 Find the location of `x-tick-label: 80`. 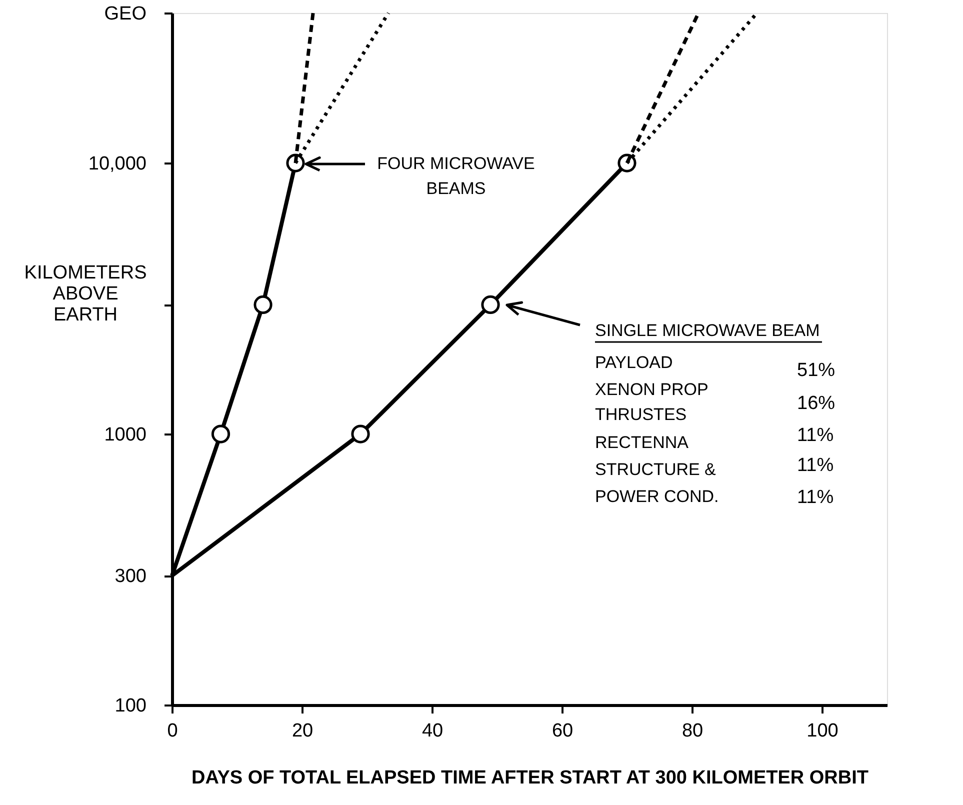

x-tick-label: 80 is located at coordinates (693, 731).